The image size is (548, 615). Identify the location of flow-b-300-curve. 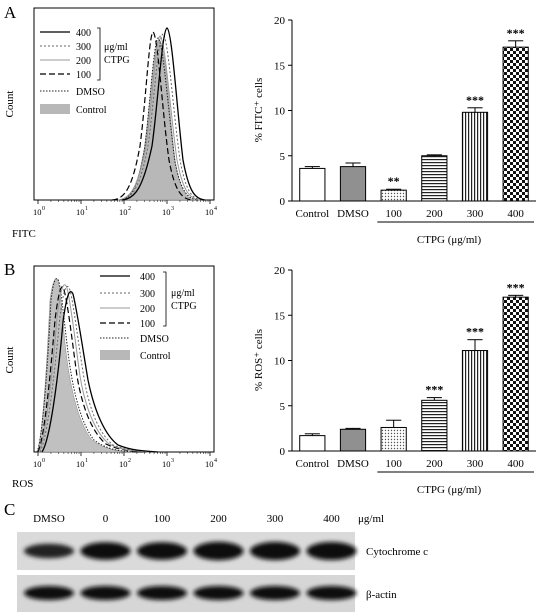
(96, 369).